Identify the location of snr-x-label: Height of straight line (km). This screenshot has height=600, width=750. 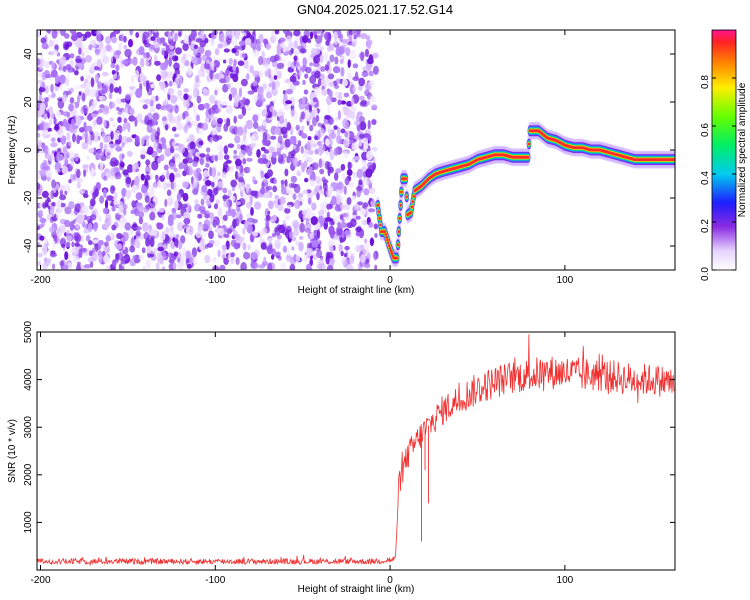
(356, 589).